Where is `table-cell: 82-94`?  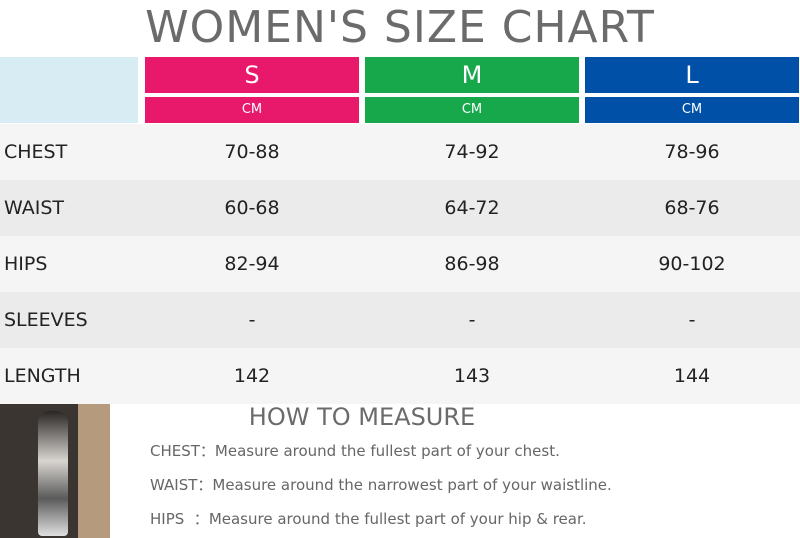 table-cell: 82-94 is located at coordinates (252, 264).